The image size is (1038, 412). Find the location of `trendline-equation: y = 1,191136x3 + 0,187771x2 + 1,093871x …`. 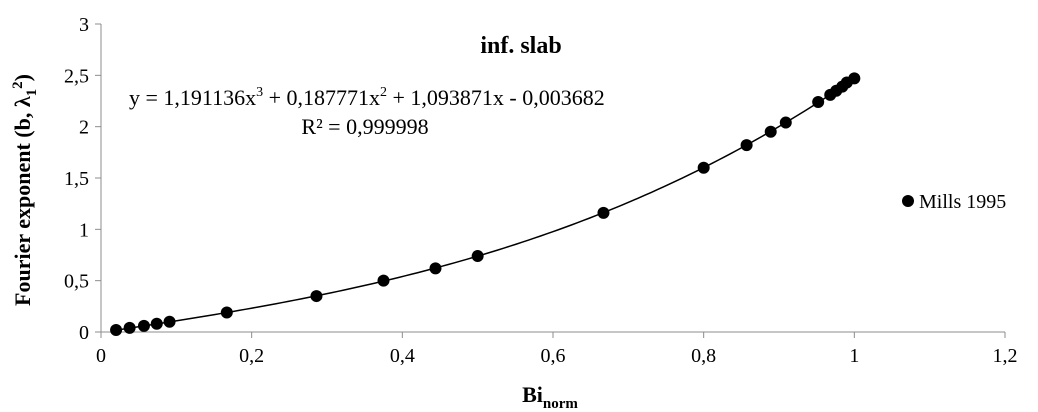

trendline-equation: y = 1,191136x3 + 0,187771x2 + 1,093871x … is located at coordinates (367, 97).